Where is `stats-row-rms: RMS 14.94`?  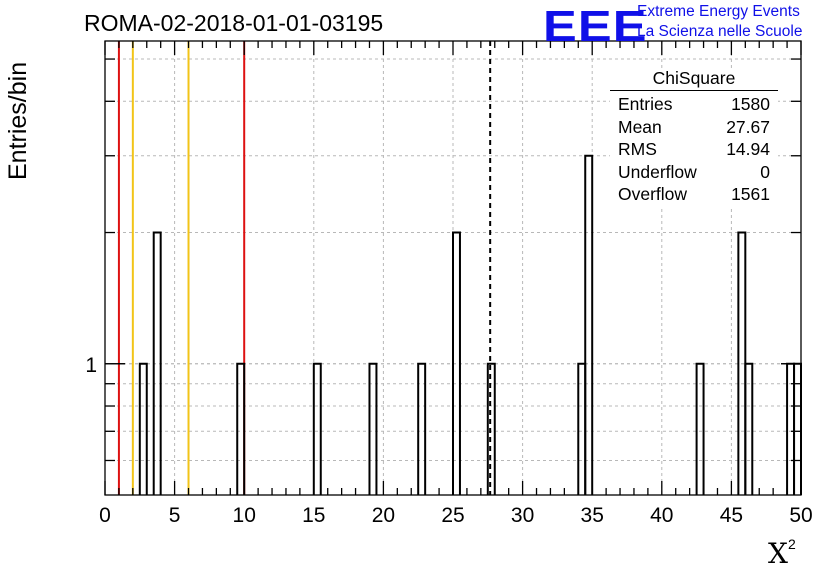
stats-row-rms: RMS 14.94 is located at coordinates (694, 149).